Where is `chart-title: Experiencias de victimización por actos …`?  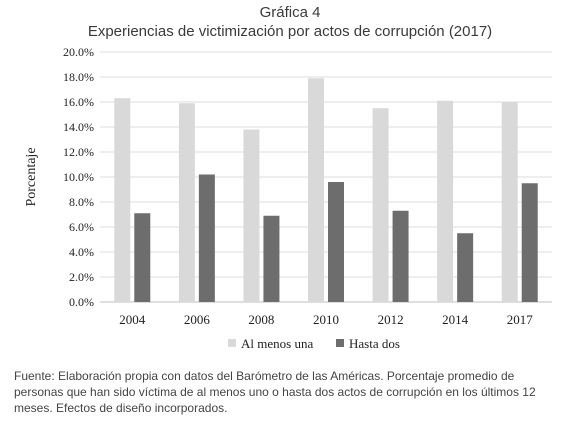 chart-title: Experiencias de victimización por actos … is located at coordinates (290, 31).